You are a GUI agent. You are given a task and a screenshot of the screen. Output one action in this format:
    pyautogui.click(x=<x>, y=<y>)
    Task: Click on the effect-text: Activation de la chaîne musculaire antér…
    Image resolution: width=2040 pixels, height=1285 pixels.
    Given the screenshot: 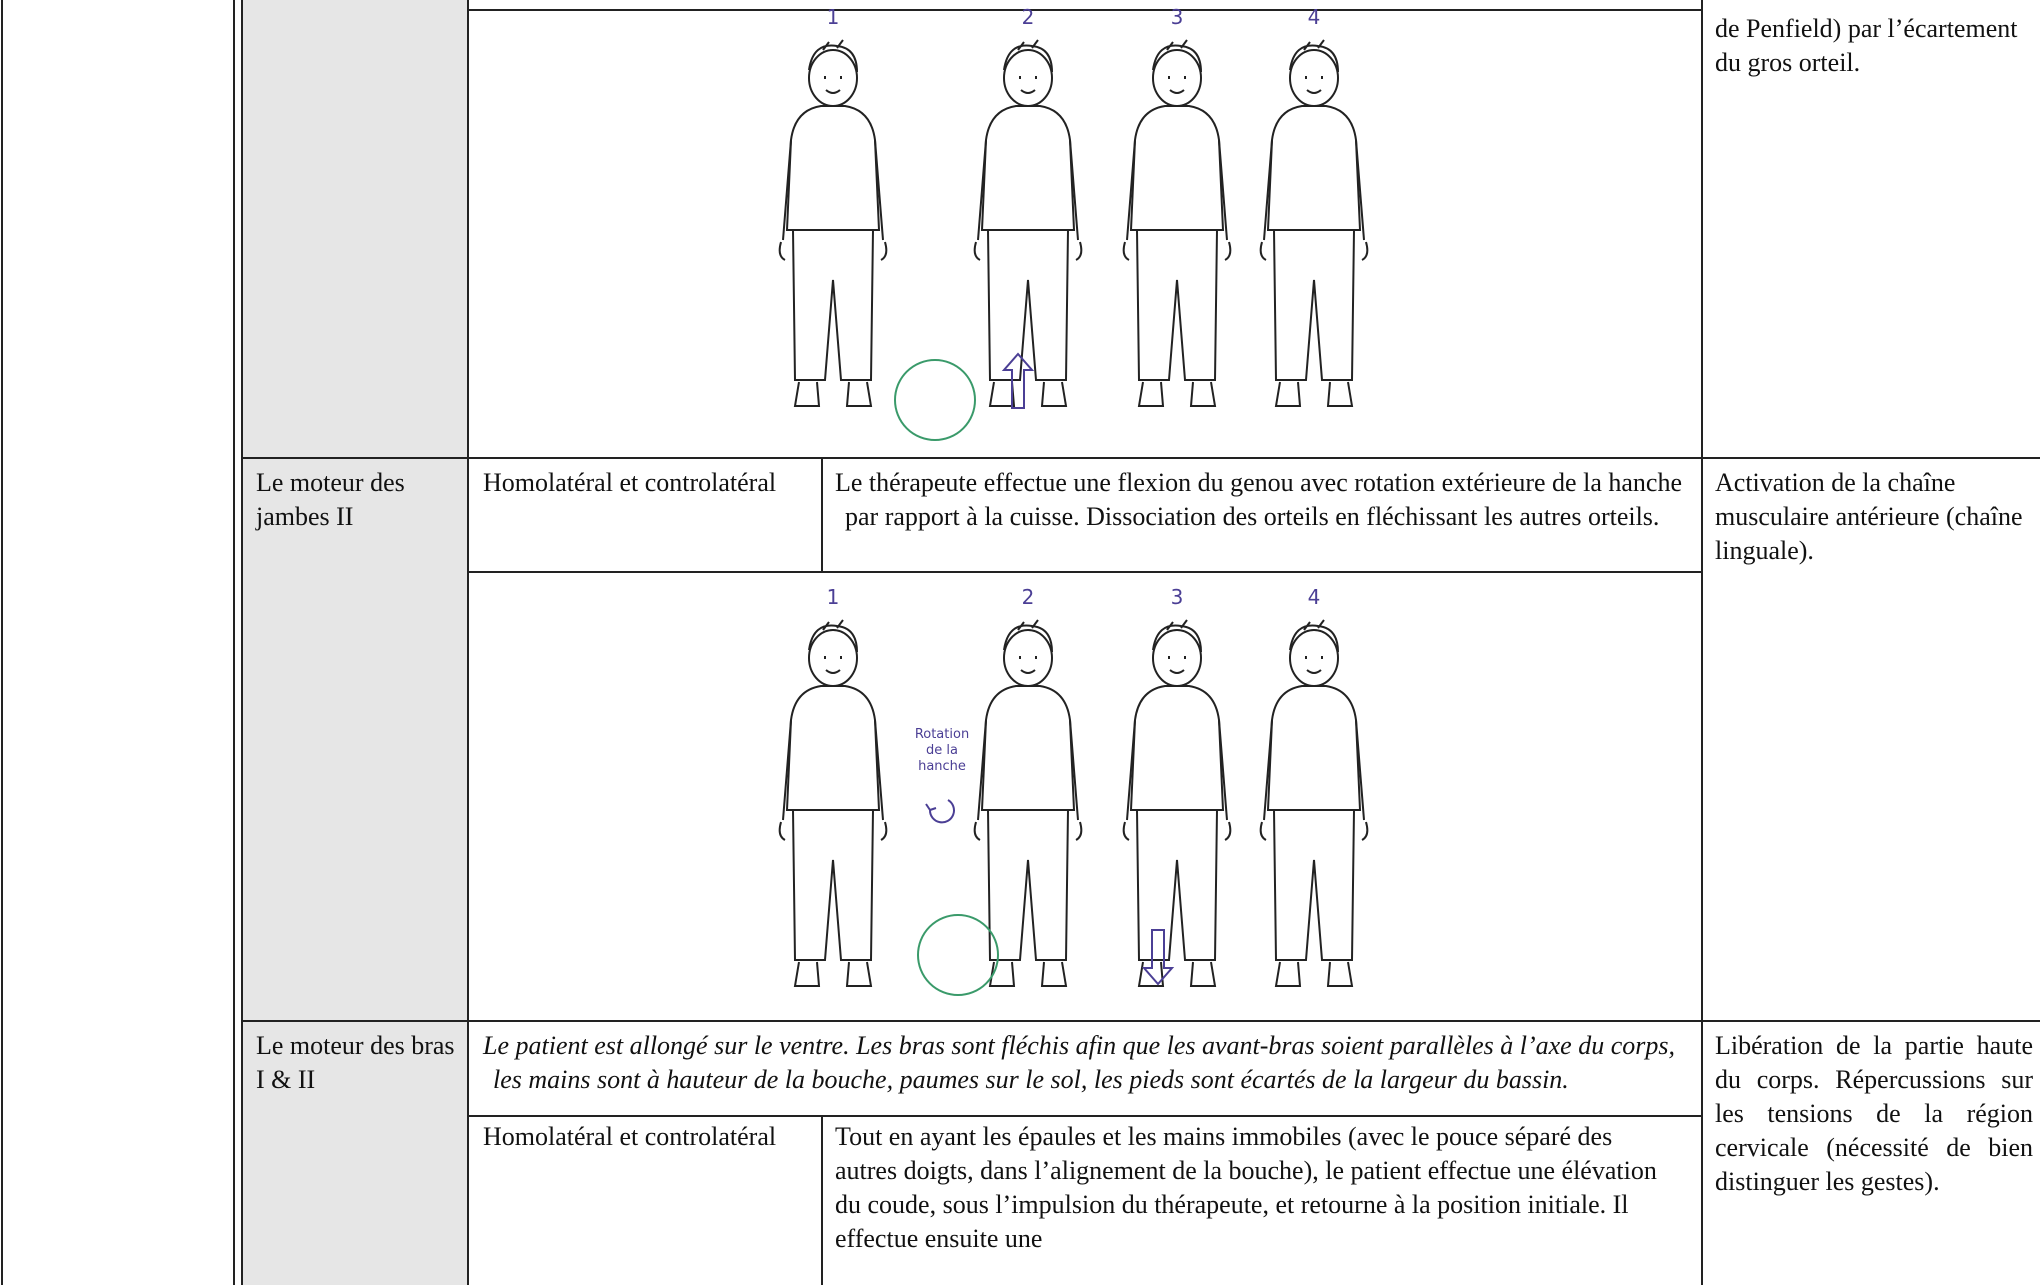 What is the action you would take?
    pyautogui.click(x=1869, y=516)
    